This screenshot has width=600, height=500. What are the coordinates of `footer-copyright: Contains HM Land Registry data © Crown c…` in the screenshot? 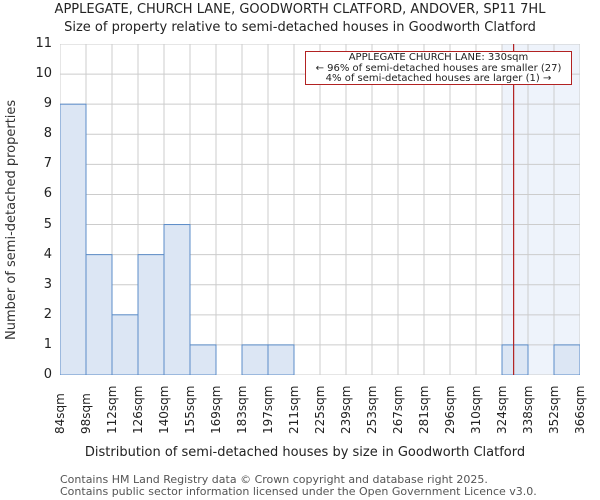 It's located at (274, 479).